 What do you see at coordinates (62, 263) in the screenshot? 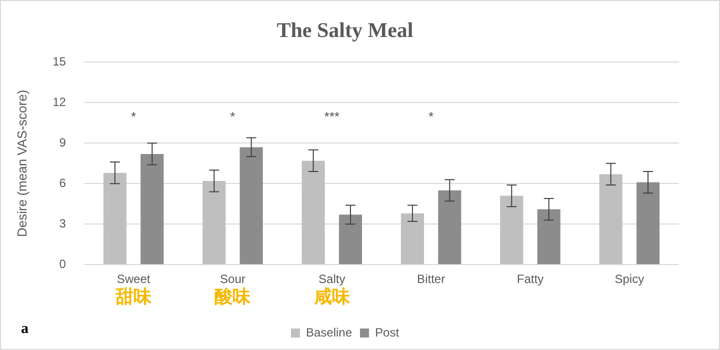
I see `y-tick-label: 0` at bounding box center [62, 263].